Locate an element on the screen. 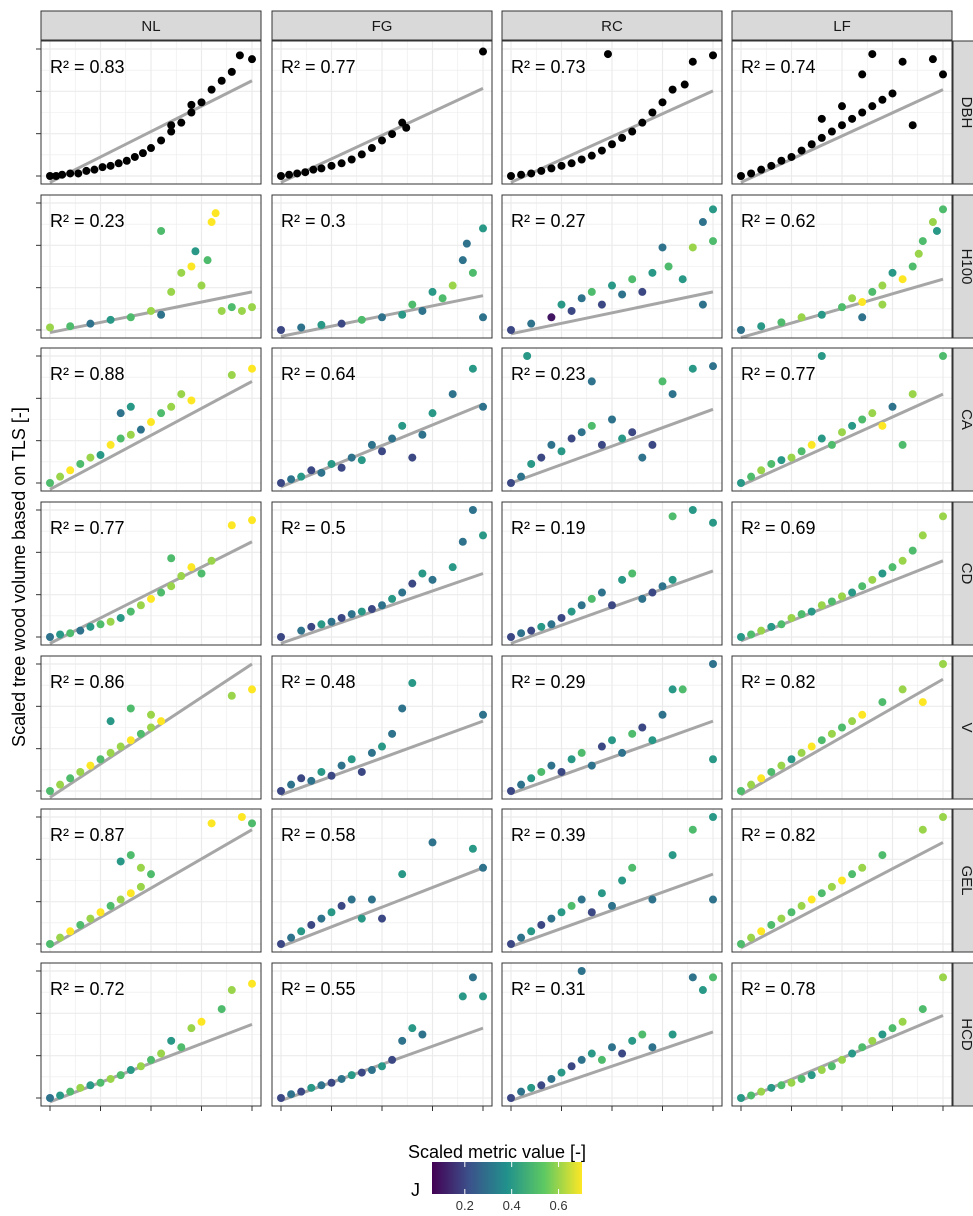 The width and height of the screenshot is (973, 1216). r2-label: R² = 0.19 is located at coordinates (548, 528).